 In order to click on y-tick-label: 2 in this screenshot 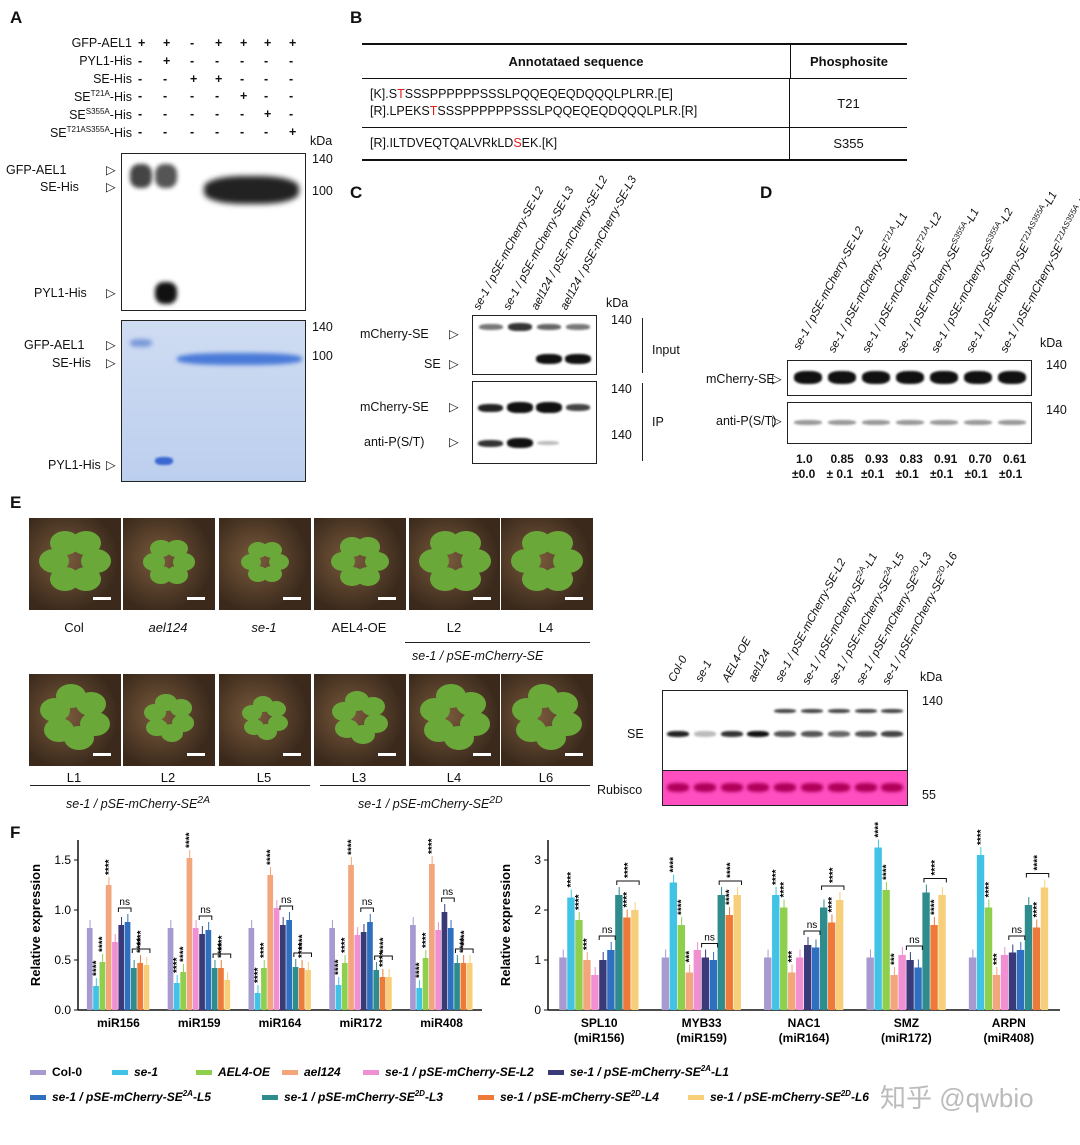, I will do `click(537, 910)`.